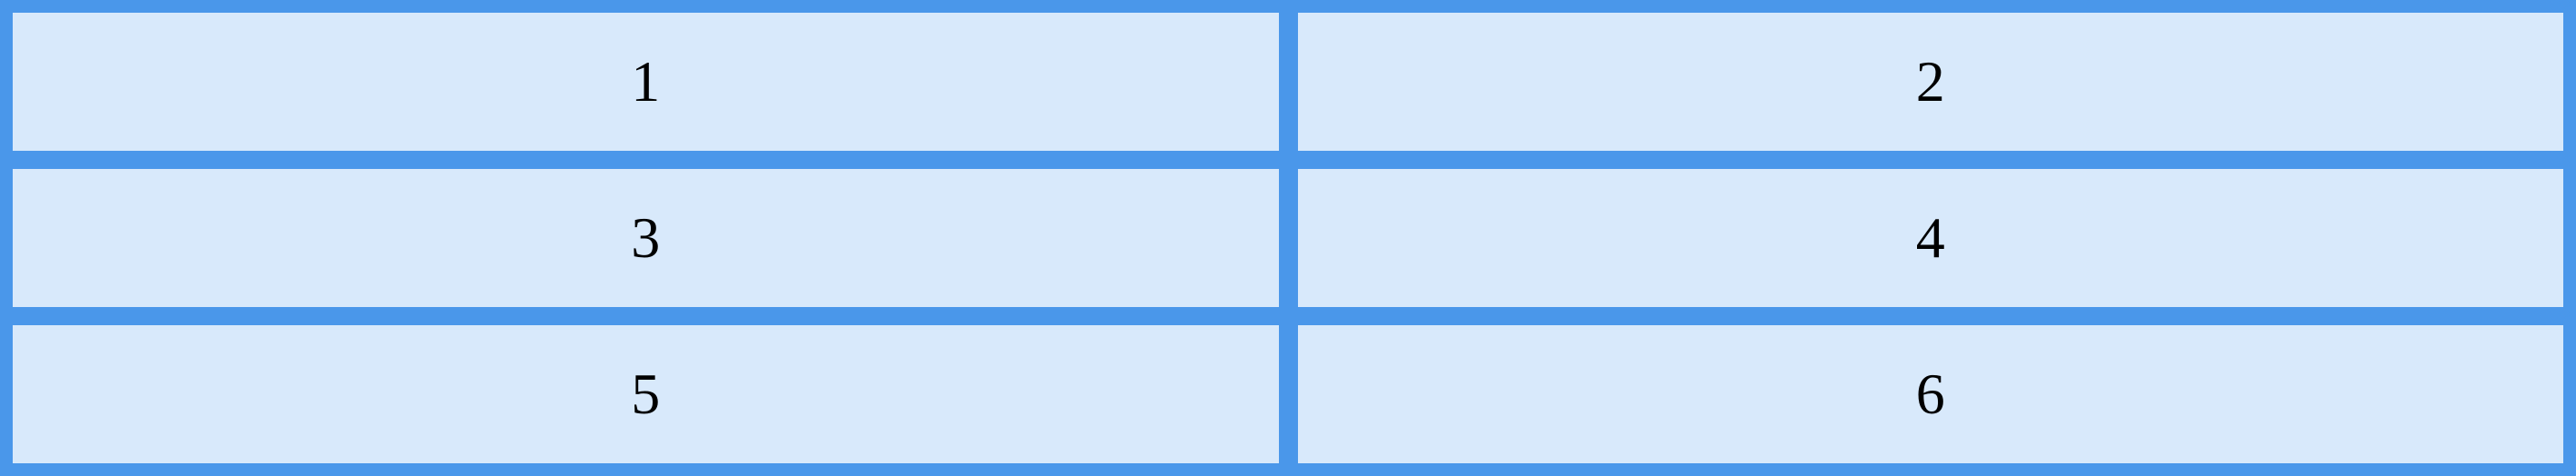 This screenshot has height=476, width=2576. I want to click on grid-cell-4: 4, so click(1930, 238).